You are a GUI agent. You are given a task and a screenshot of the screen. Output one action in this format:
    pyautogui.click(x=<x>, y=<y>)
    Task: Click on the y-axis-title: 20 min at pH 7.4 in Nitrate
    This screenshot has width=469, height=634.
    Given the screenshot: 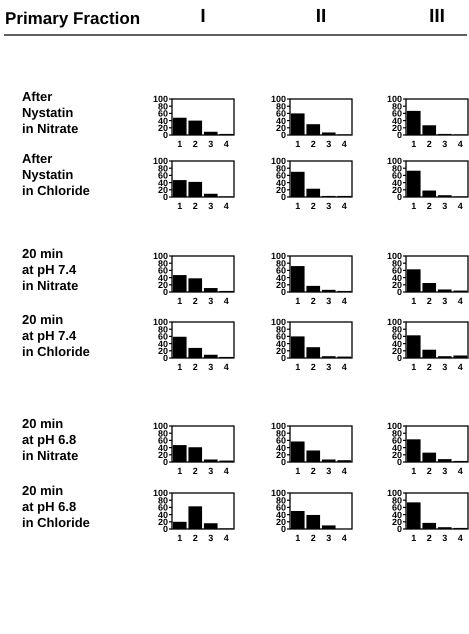 What is the action you would take?
    pyautogui.click(x=50, y=269)
    